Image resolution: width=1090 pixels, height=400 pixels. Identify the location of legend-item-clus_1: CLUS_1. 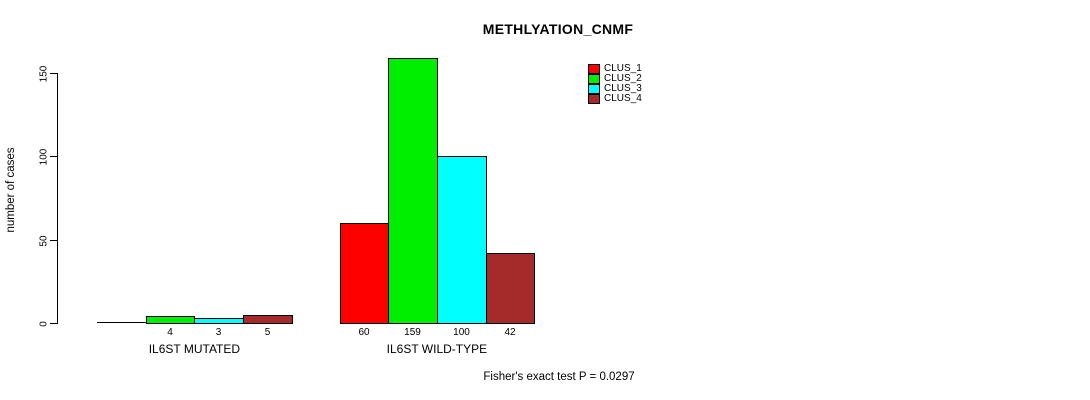
(615, 68).